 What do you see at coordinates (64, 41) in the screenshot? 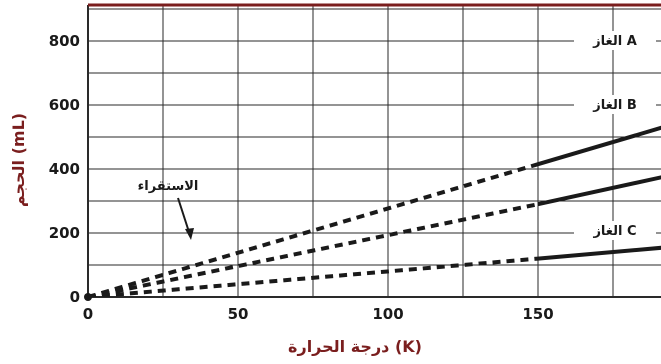
I see `y-tick-label: 800` at bounding box center [64, 41].